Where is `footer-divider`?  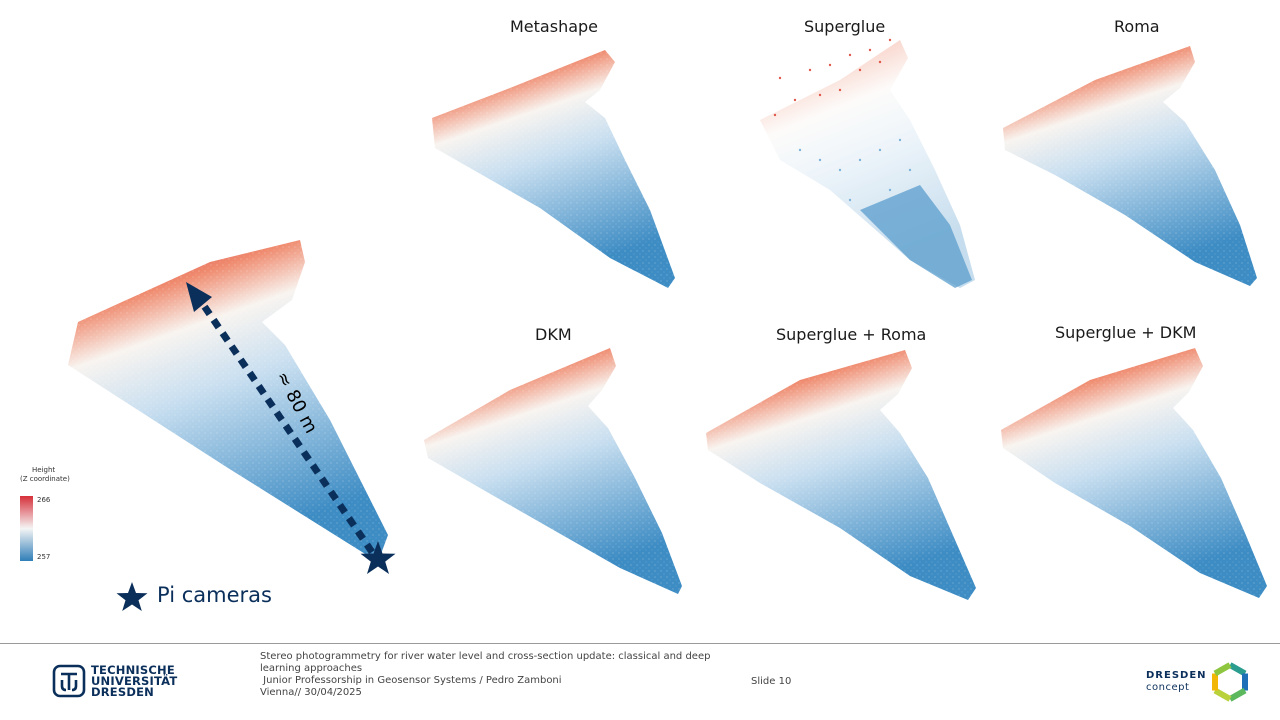 footer-divider is located at coordinates (640, 643).